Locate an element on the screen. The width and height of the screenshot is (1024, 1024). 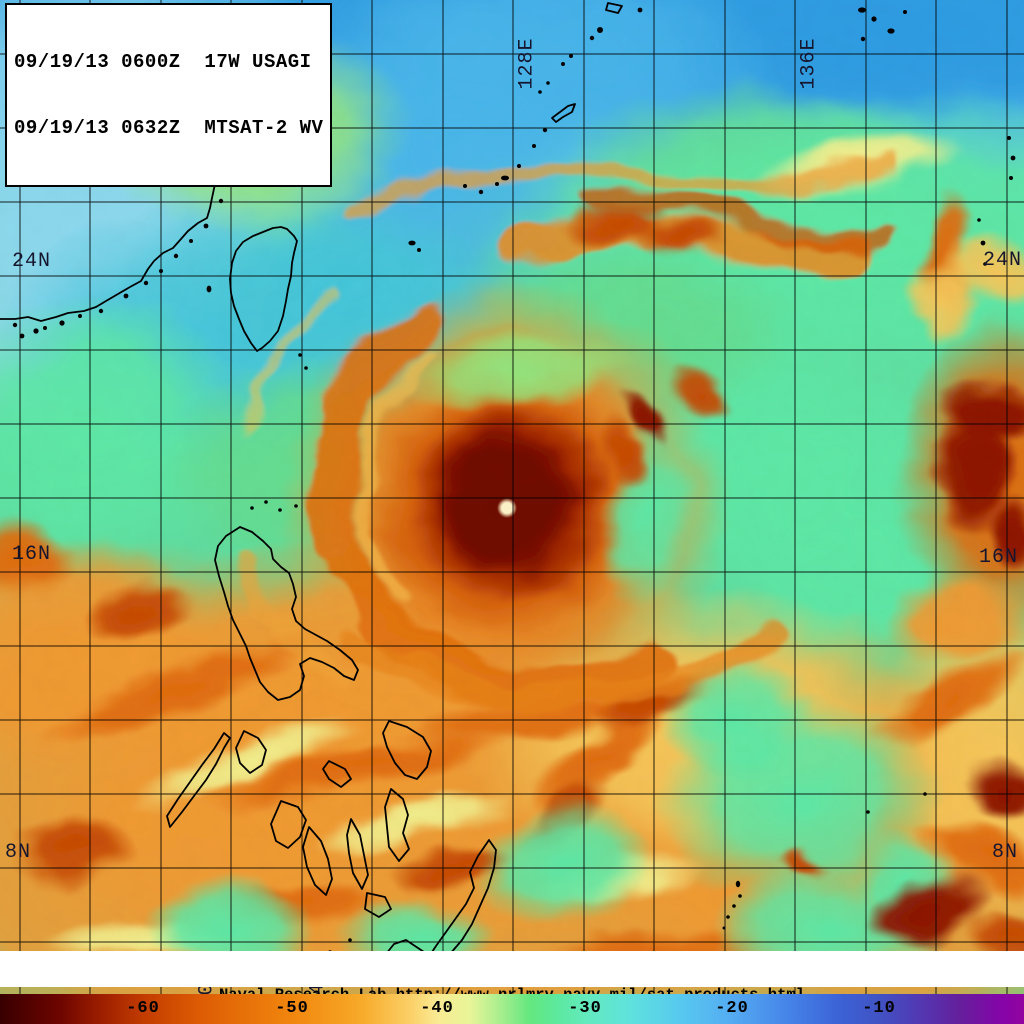
colorbar-tick: -30 is located at coordinates (585, 1008).